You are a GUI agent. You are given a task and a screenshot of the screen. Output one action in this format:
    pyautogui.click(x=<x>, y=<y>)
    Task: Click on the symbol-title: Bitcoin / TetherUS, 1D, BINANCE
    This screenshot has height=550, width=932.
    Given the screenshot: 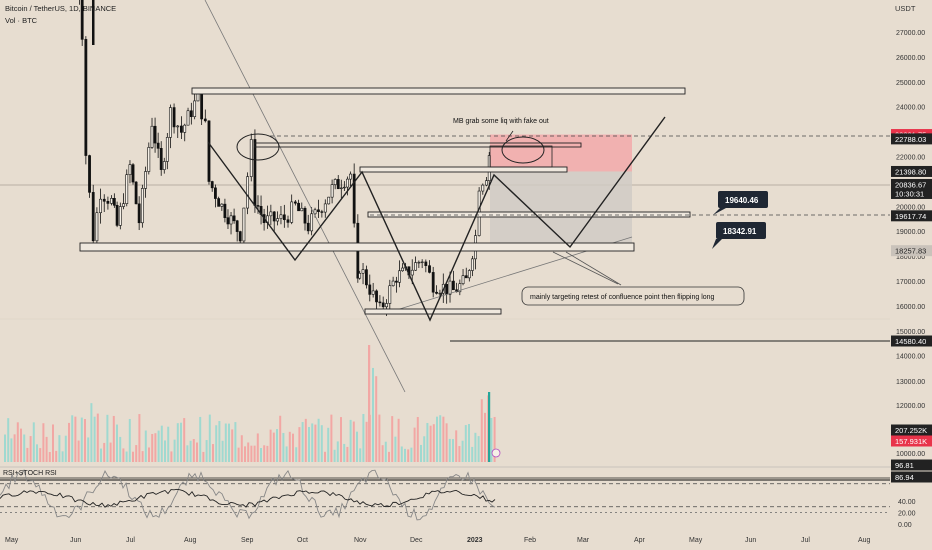 What is the action you would take?
    pyautogui.click(x=60, y=8)
    